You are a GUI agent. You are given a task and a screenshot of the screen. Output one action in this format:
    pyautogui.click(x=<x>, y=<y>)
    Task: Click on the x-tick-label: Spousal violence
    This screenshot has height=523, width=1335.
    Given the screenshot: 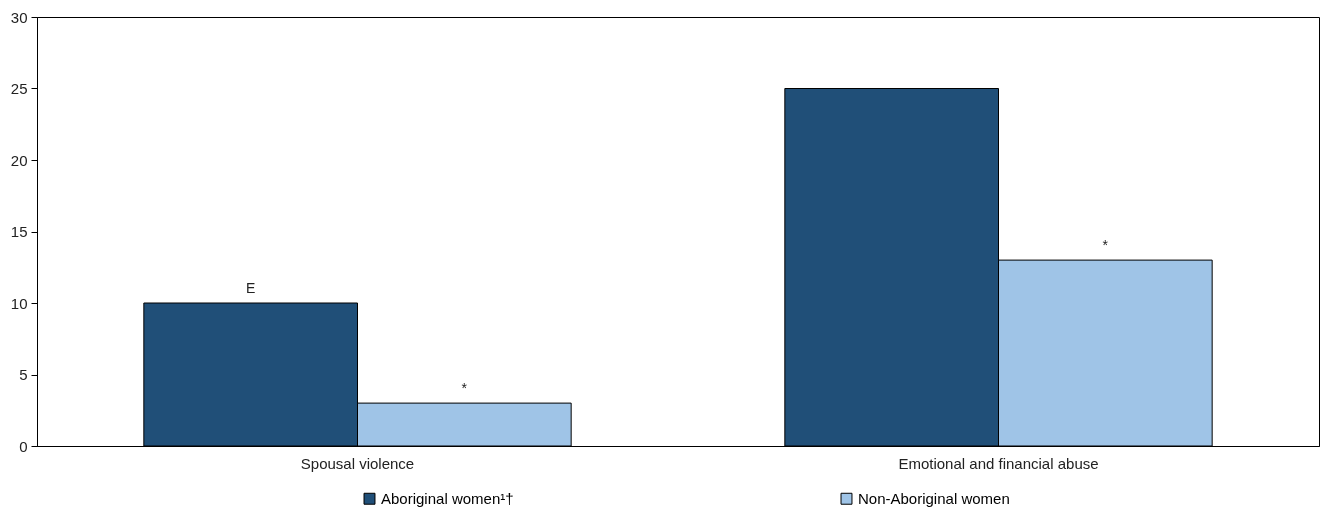 What is the action you would take?
    pyautogui.click(x=357, y=463)
    